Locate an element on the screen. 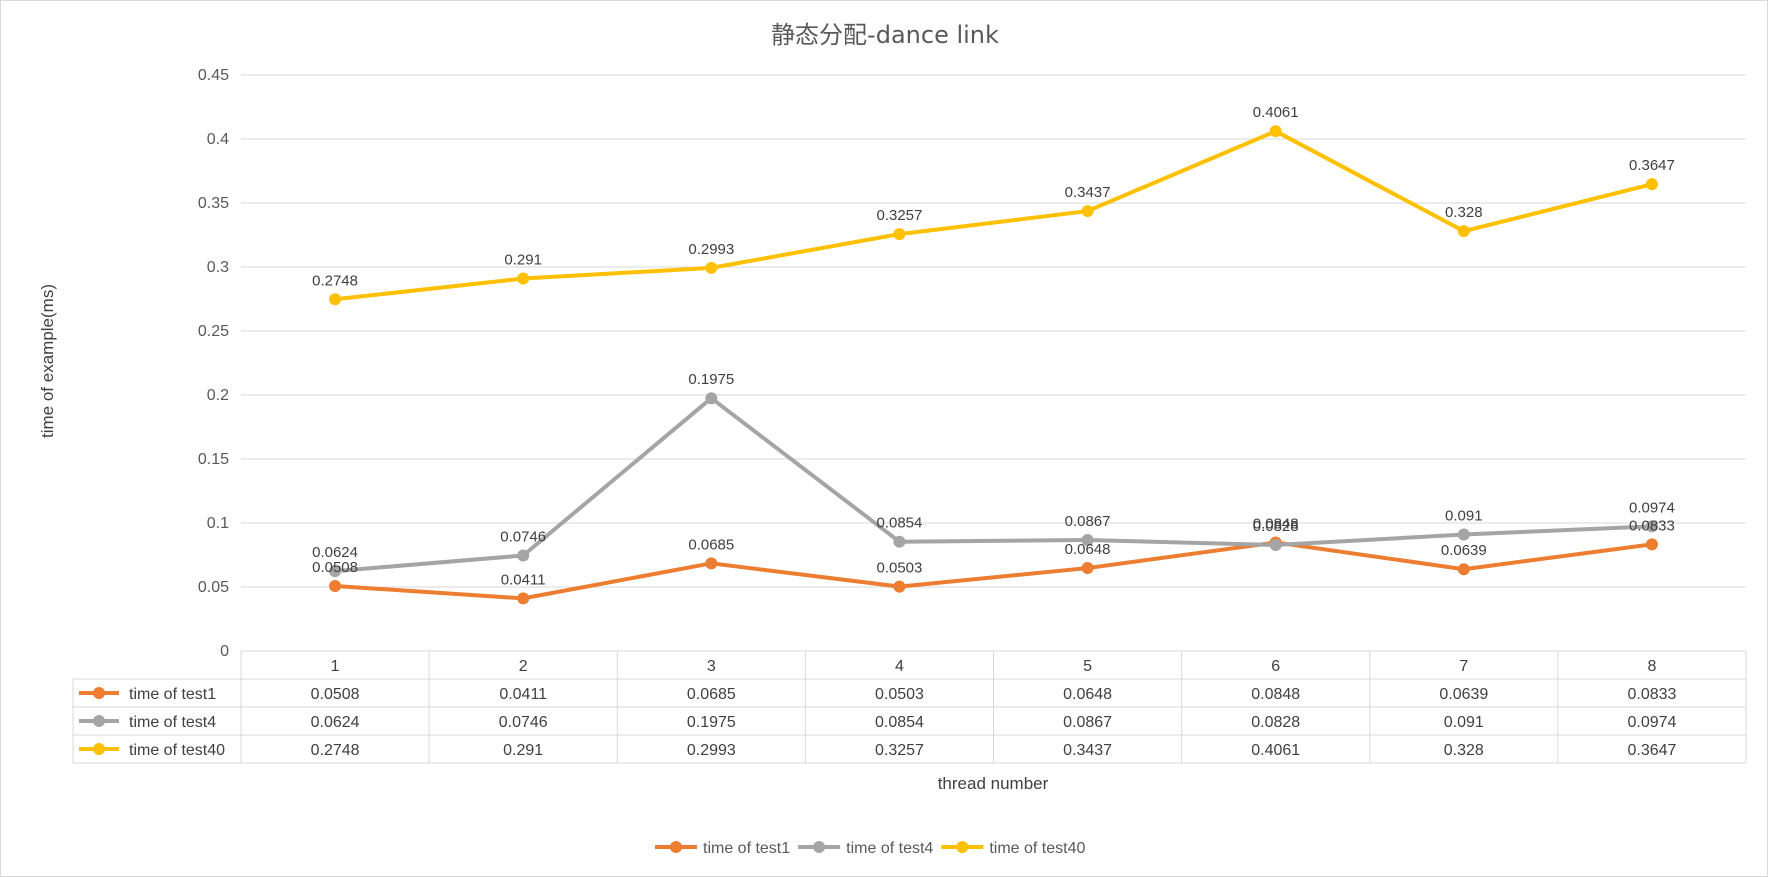 This screenshot has height=878, width=1768. chart-title: 静态分配-dance link is located at coordinates (885, 35).